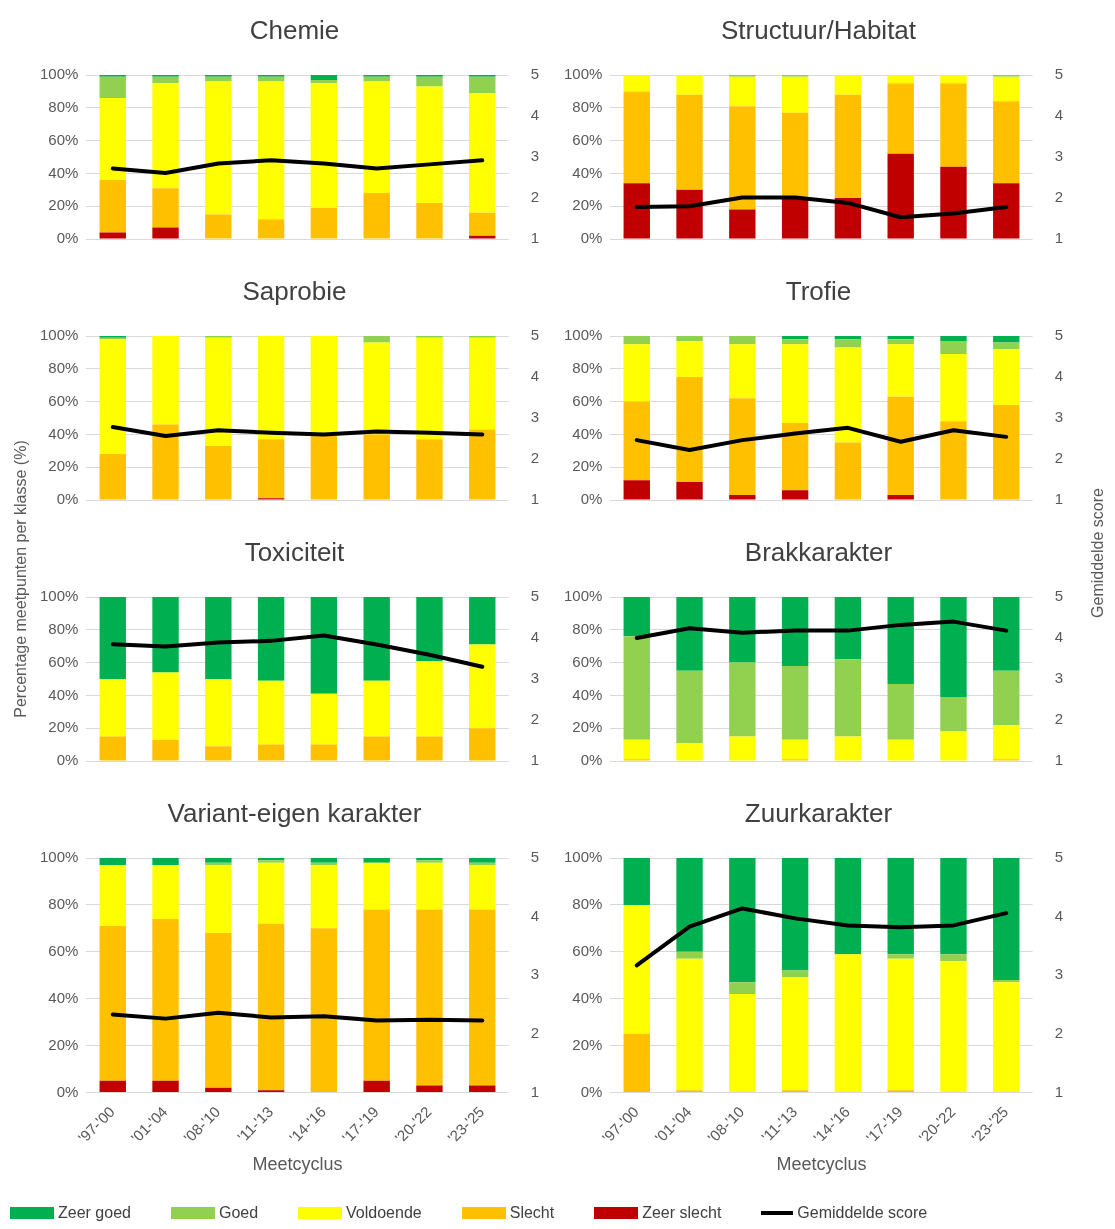  What do you see at coordinates (1097, 553) in the screenshot?
I see `y2-axis-title: Gemiddelde score` at bounding box center [1097, 553].